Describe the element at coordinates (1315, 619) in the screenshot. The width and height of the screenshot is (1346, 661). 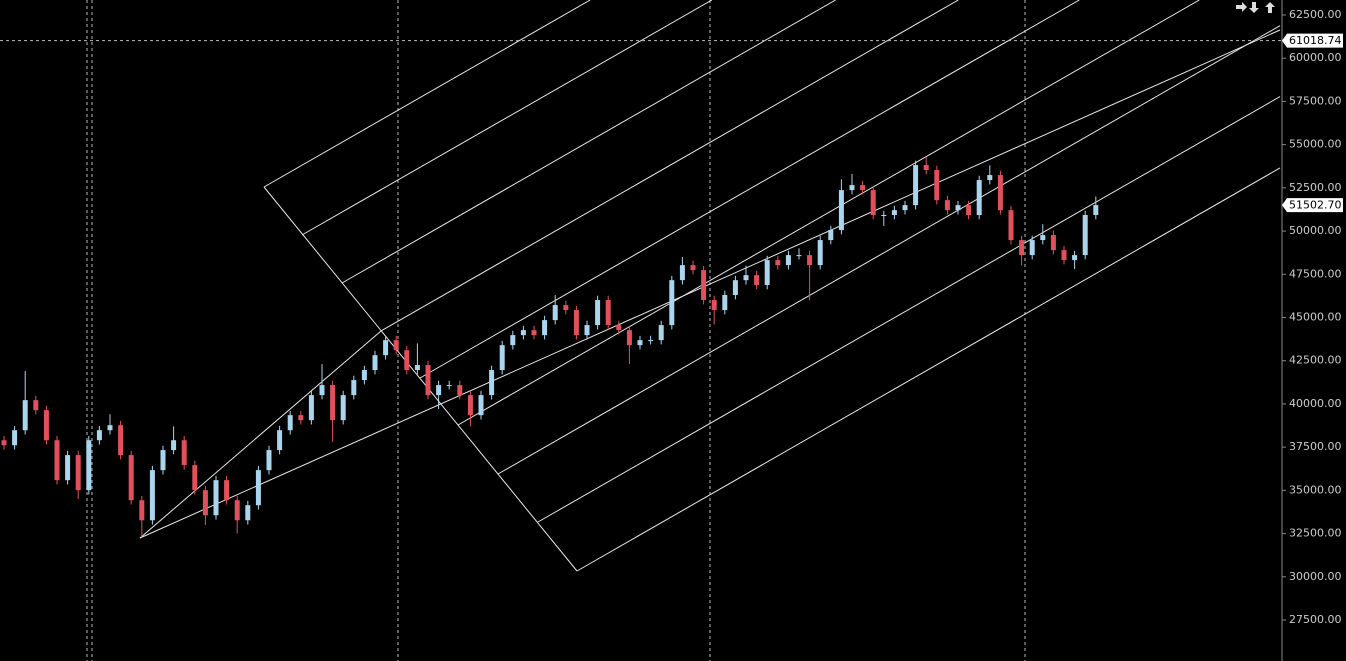
I see `y-tick-label: 27500.00` at that location.